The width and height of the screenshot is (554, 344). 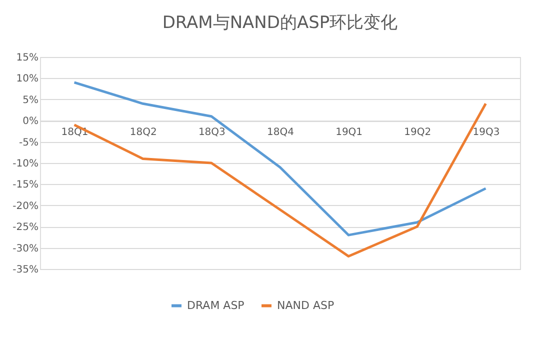 What do you see at coordinates (30, 100) in the screenshot?
I see `y-tick-label: 5%` at bounding box center [30, 100].